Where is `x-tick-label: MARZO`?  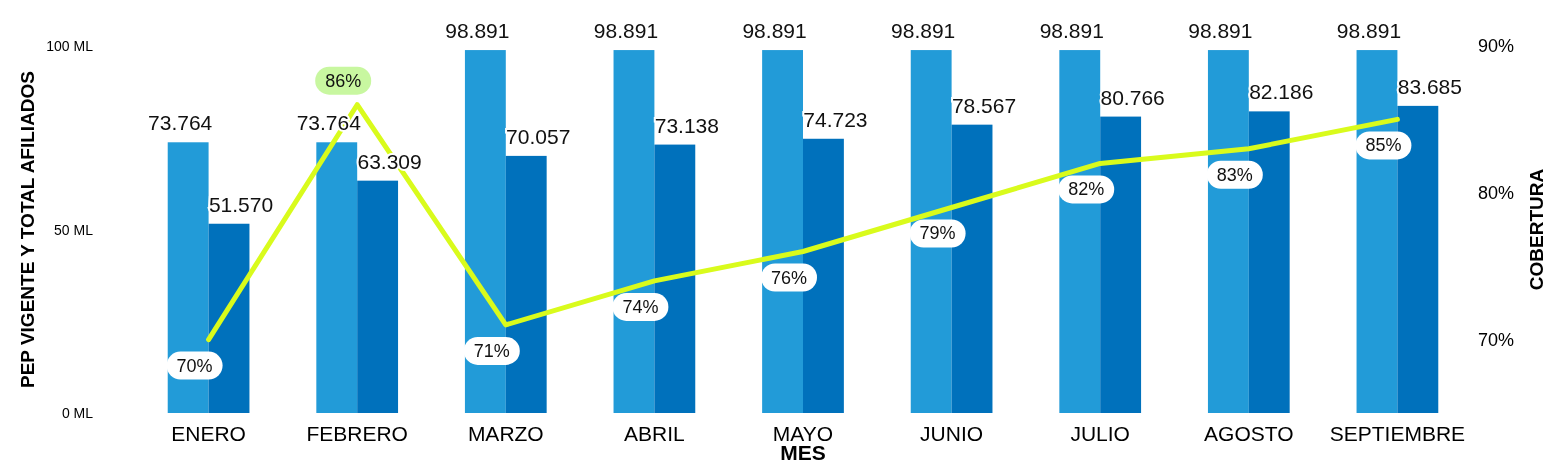
x-tick-label: MARZO is located at coordinates (505, 433).